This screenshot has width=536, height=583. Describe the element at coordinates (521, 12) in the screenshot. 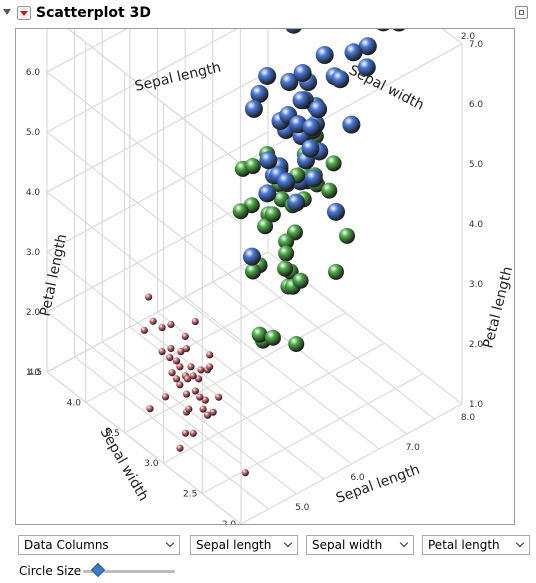

I see `pin-icon` at that location.